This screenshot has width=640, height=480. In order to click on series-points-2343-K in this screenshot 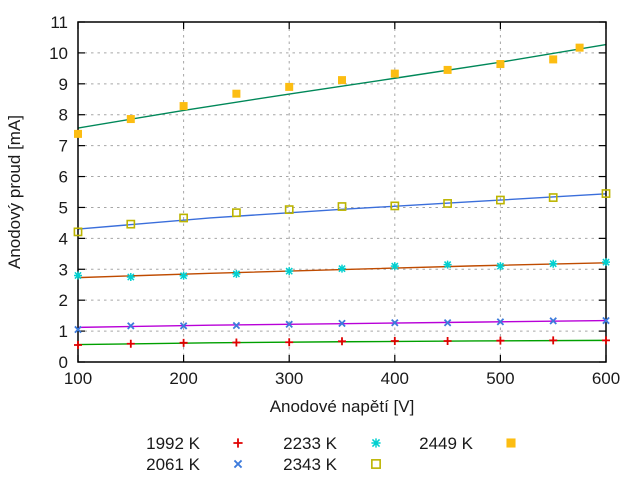, I will do `click(342, 213)`.